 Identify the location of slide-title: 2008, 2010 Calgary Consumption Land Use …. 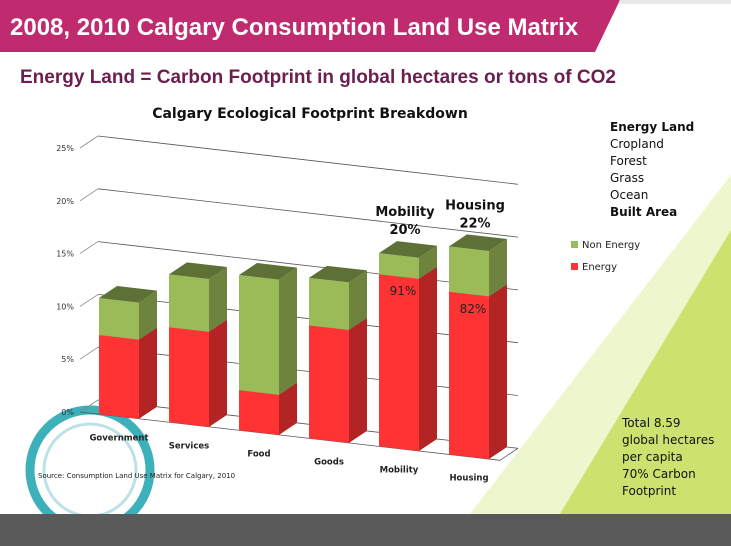
(294, 27).